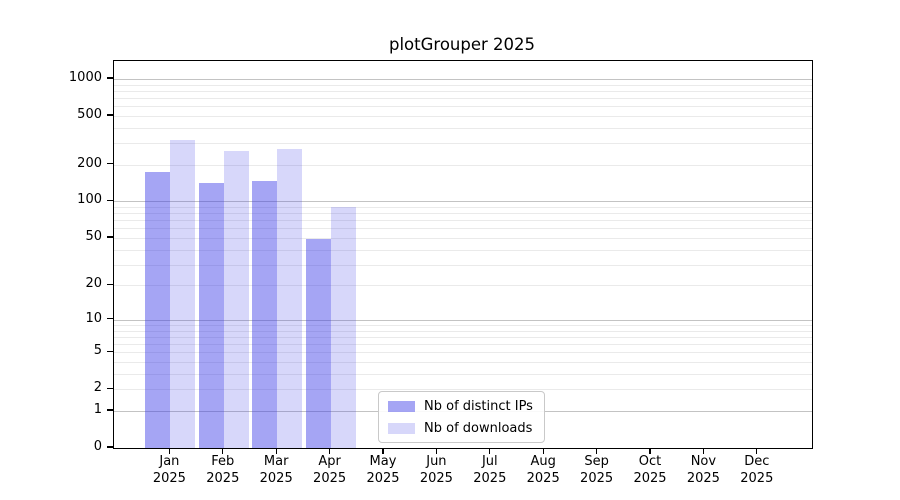 The height and width of the screenshot is (500, 900). I want to click on x-tick-label: Jul 2025, so click(490, 470).